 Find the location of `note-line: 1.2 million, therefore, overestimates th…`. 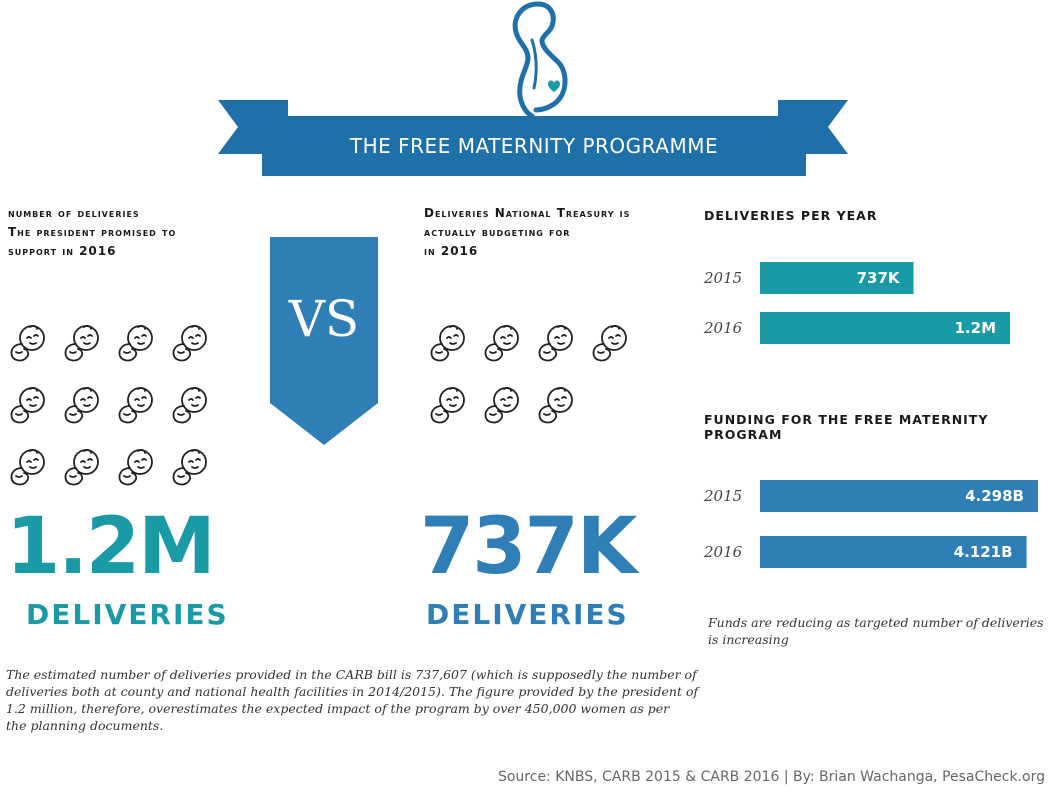

note-line: 1.2 million, therefore, overestimates th… is located at coordinates (338, 708).